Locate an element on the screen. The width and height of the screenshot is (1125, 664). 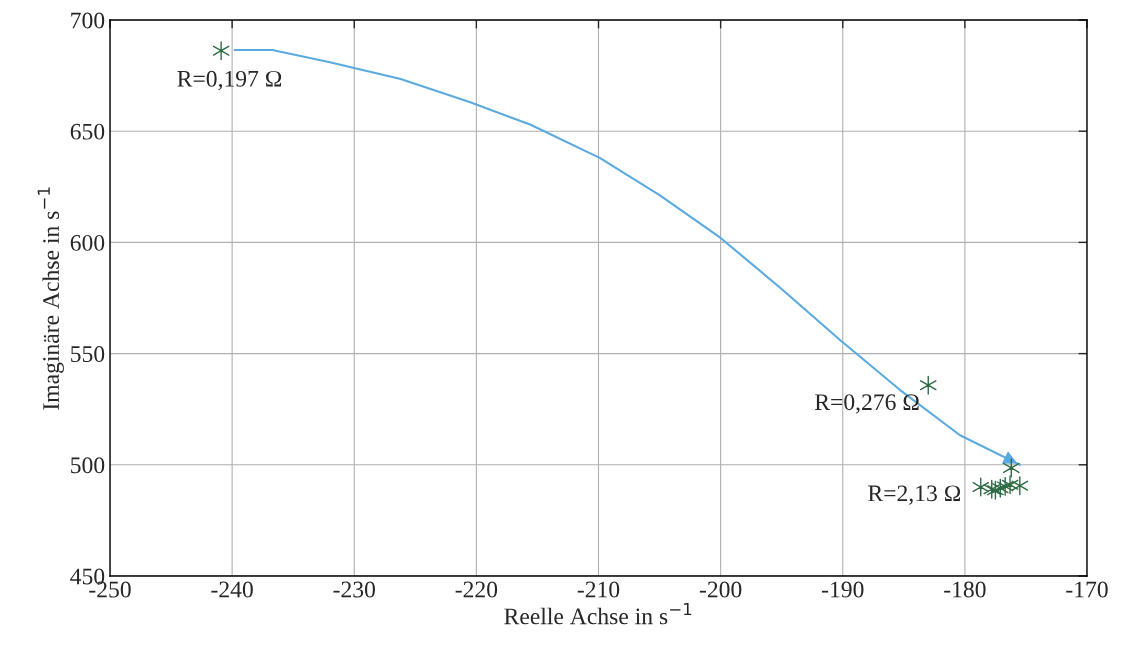
x-tick-label: -230 is located at coordinates (354, 589).